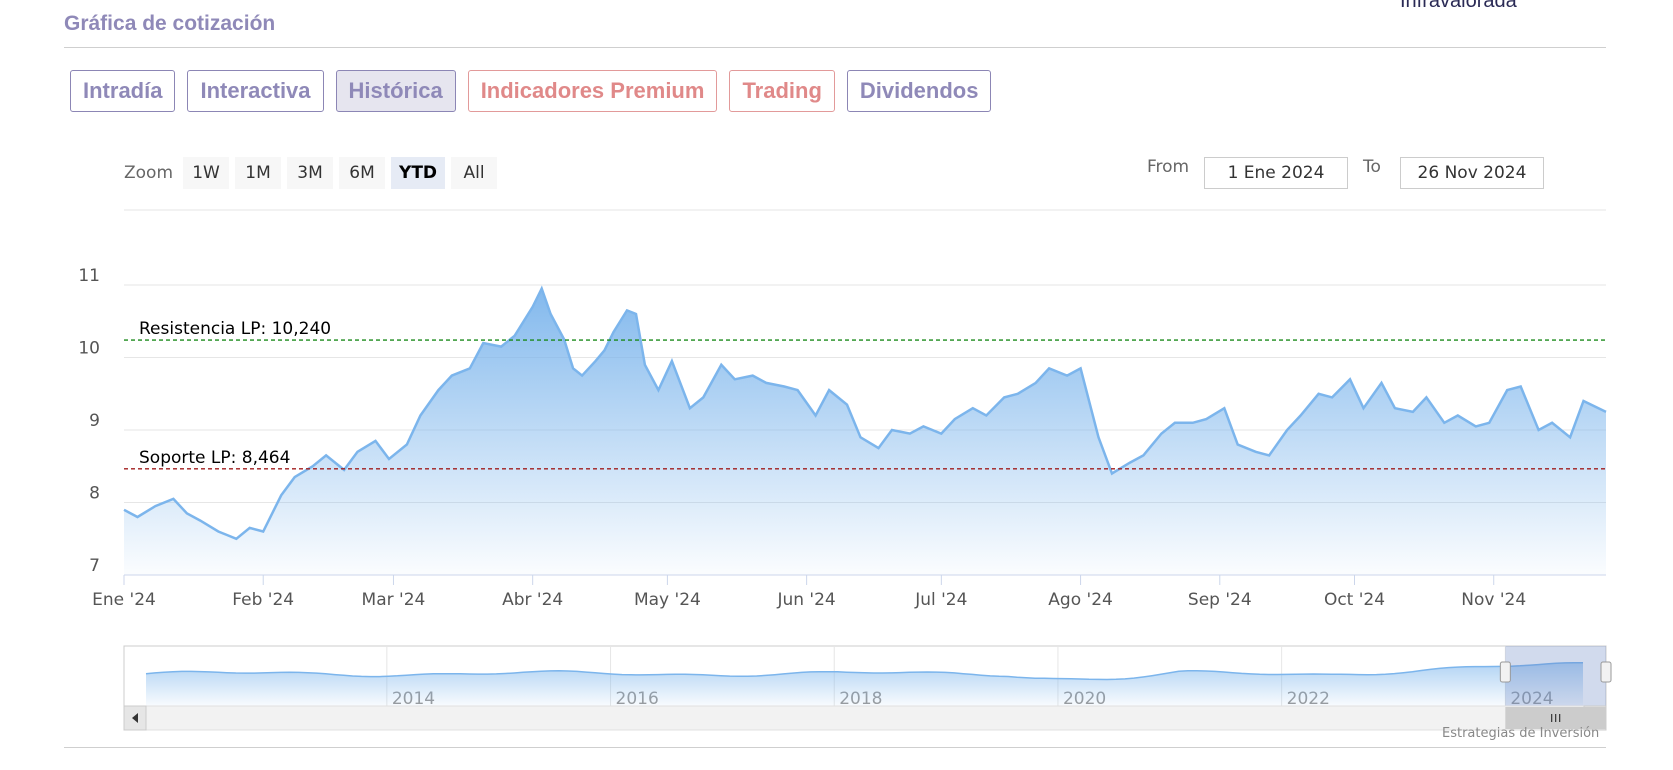 The image size is (1673, 770). I want to click on scroll-left-arrow-icon, so click(135, 718).